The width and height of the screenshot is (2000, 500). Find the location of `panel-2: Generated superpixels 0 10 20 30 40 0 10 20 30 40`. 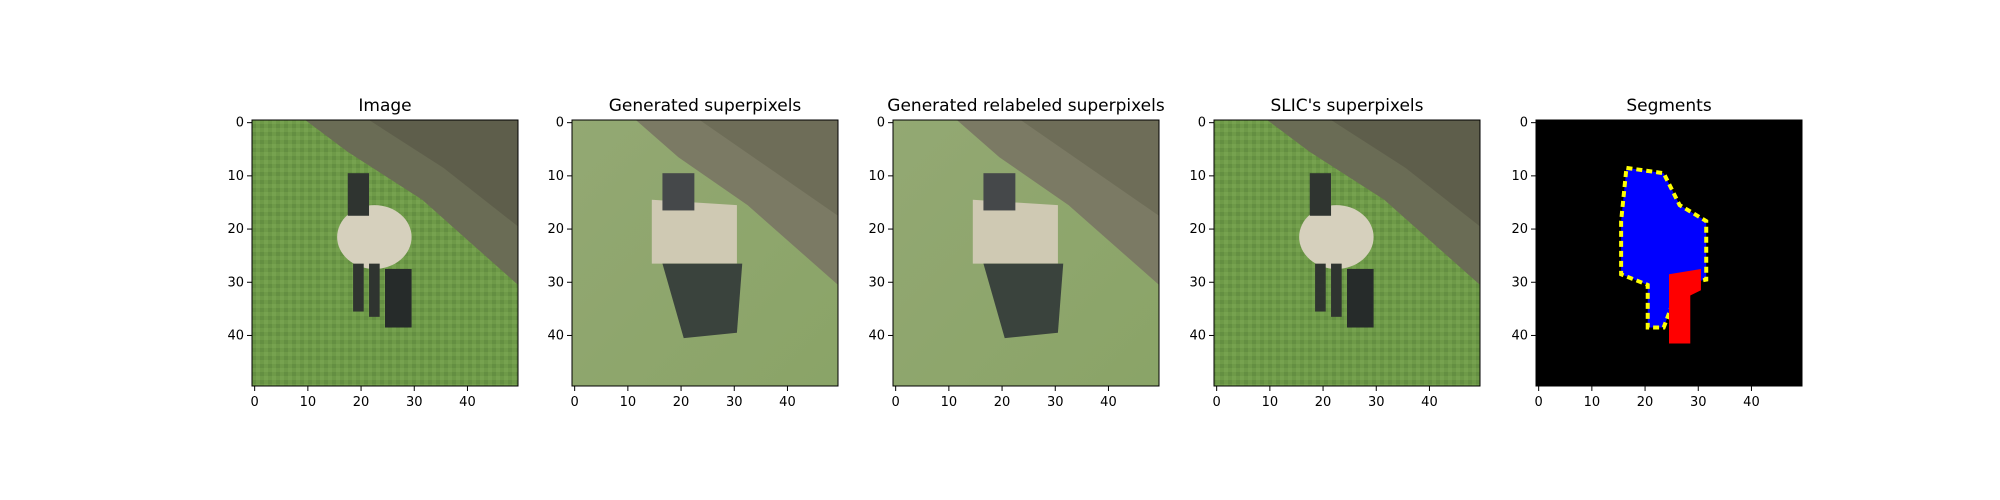

panel-2: Generated superpixels 0 10 20 30 40 0 10 20 30 40 is located at coordinates (693, 253).